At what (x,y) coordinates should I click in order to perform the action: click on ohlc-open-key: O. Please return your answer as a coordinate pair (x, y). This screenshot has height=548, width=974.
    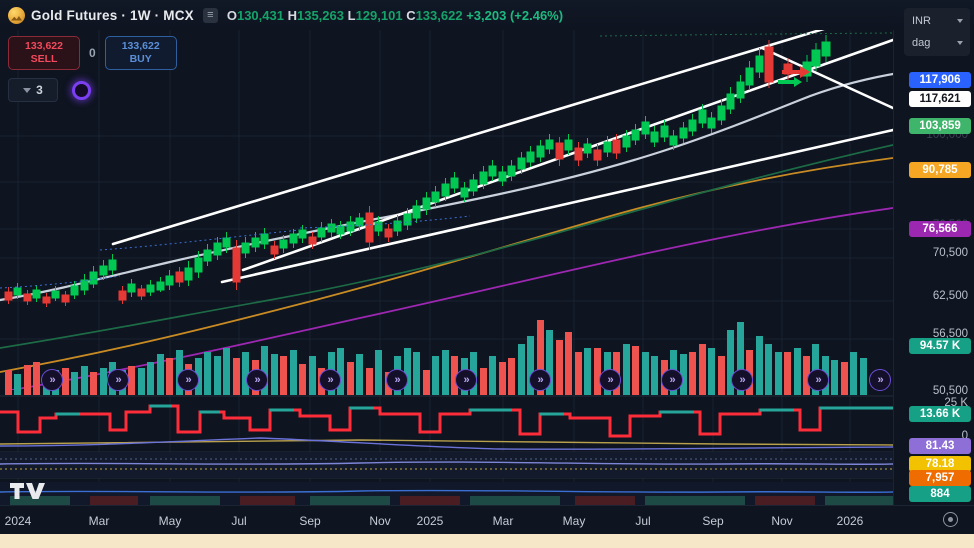
    Looking at the image, I should click on (231, 15).